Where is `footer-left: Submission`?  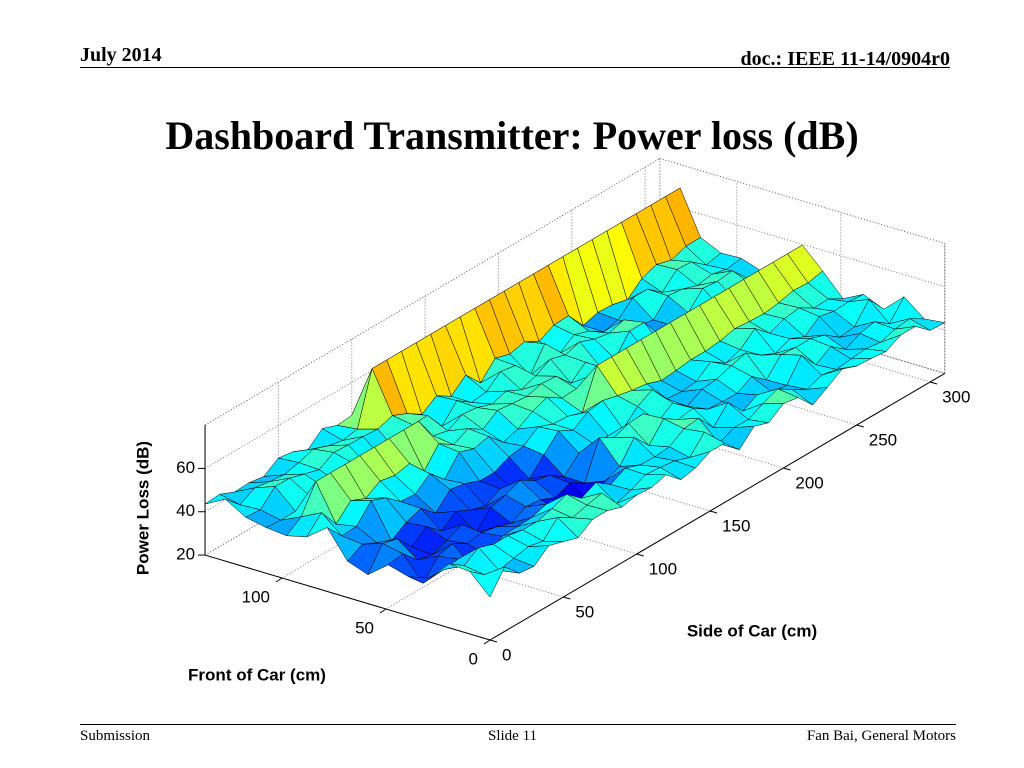
footer-left: Submission is located at coordinates (115, 736).